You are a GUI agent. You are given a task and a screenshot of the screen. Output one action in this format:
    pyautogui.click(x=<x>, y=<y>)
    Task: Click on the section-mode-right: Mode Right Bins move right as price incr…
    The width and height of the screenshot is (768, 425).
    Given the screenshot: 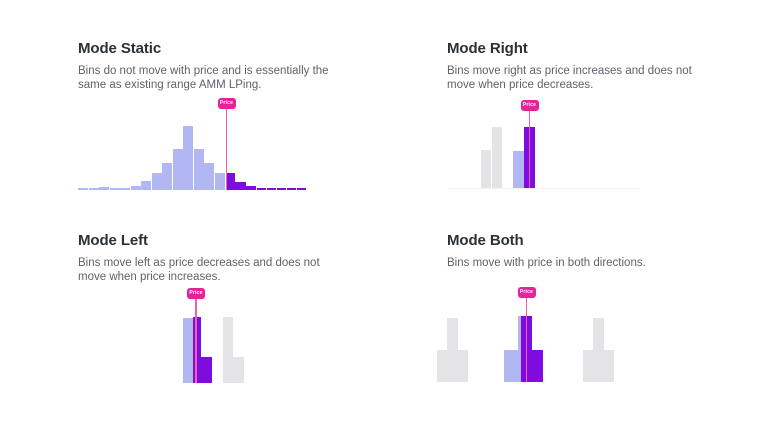 What is the action you would take?
    pyautogui.click(x=602, y=66)
    